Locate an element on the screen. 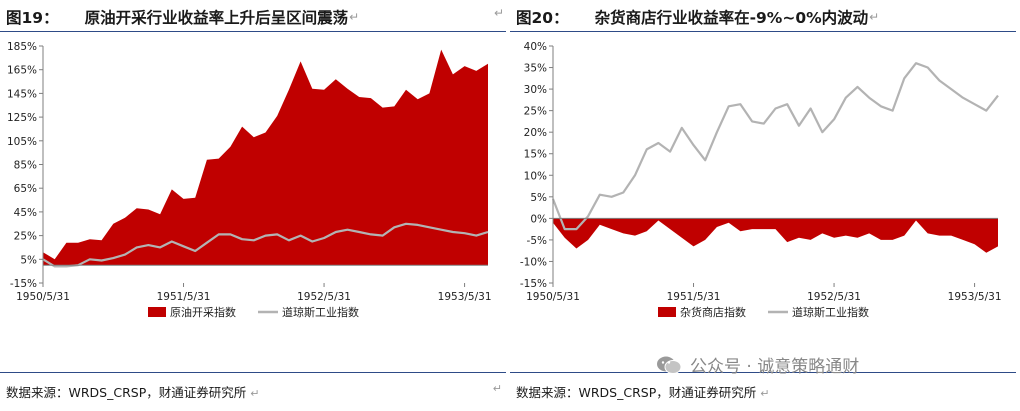 The width and height of the screenshot is (1020, 411). watermark-text: 公众号 · 诚意策略通财 is located at coordinates (775, 367).